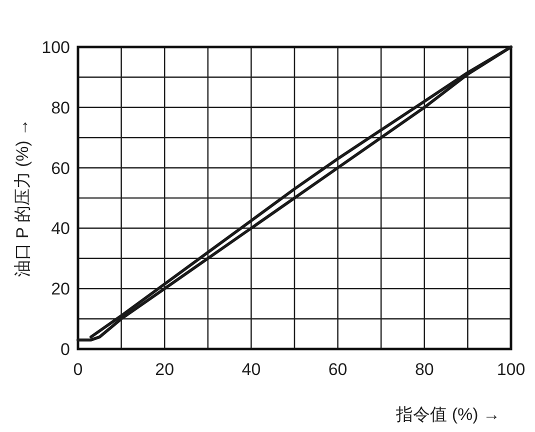 Image resolution: width=535 pixels, height=432 pixels. What do you see at coordinates (78, 369) in the screenshot?
I see `x-tick-label: 0` at bounding box center [78, 369].